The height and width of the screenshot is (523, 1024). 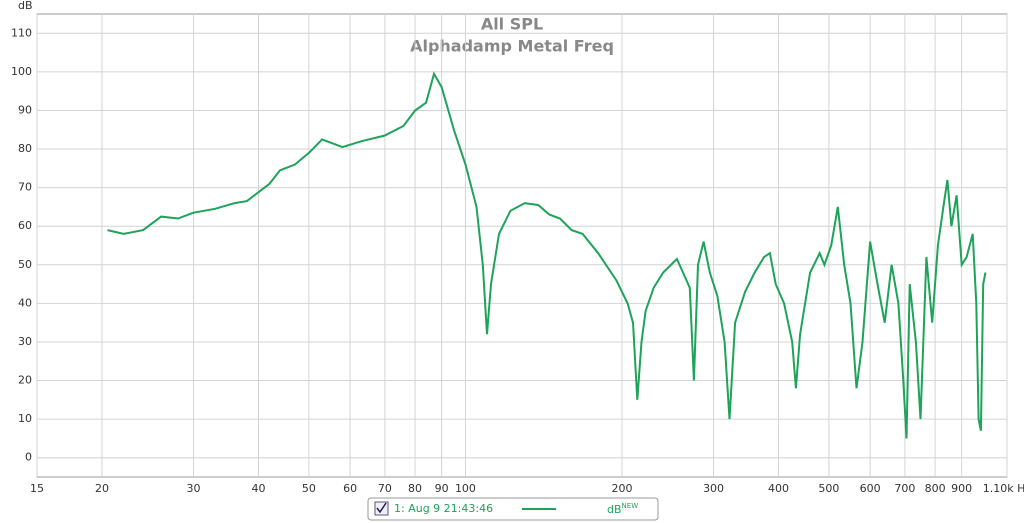 I want to click on y-tick-label: 30, so click(x=25, y=341).